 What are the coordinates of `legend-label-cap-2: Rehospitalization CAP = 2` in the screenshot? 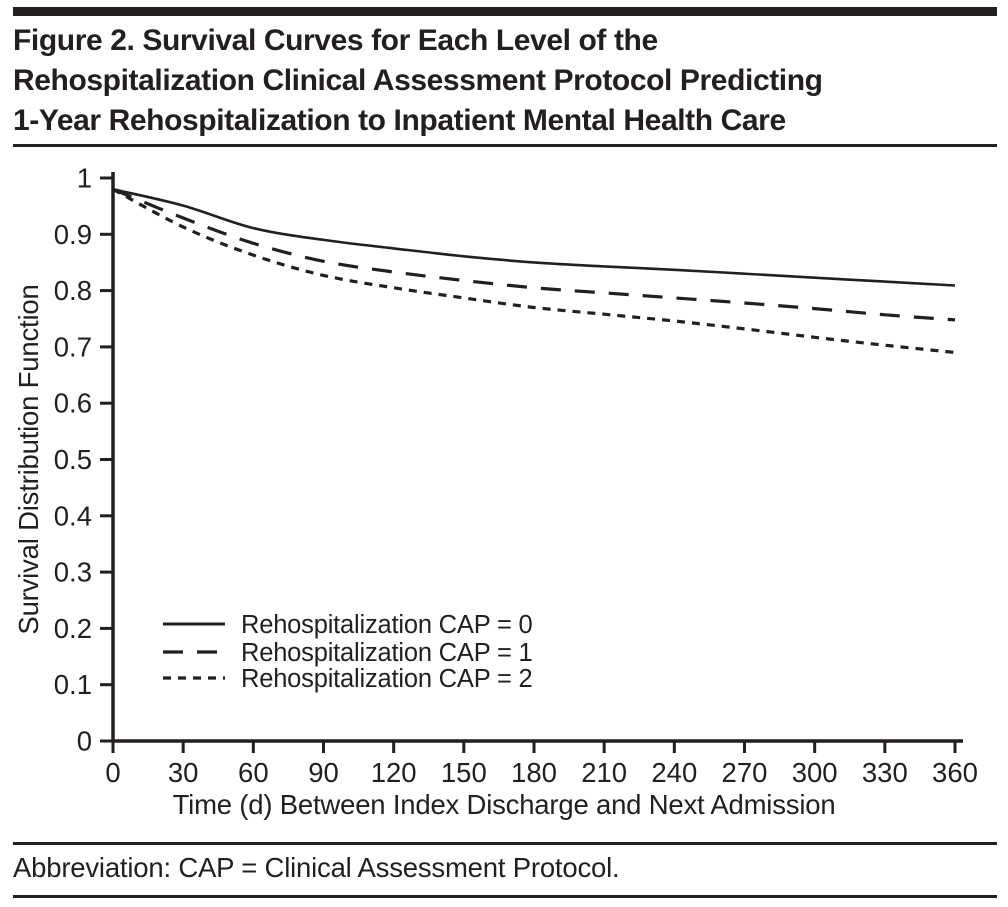 It's located at (387, 679).